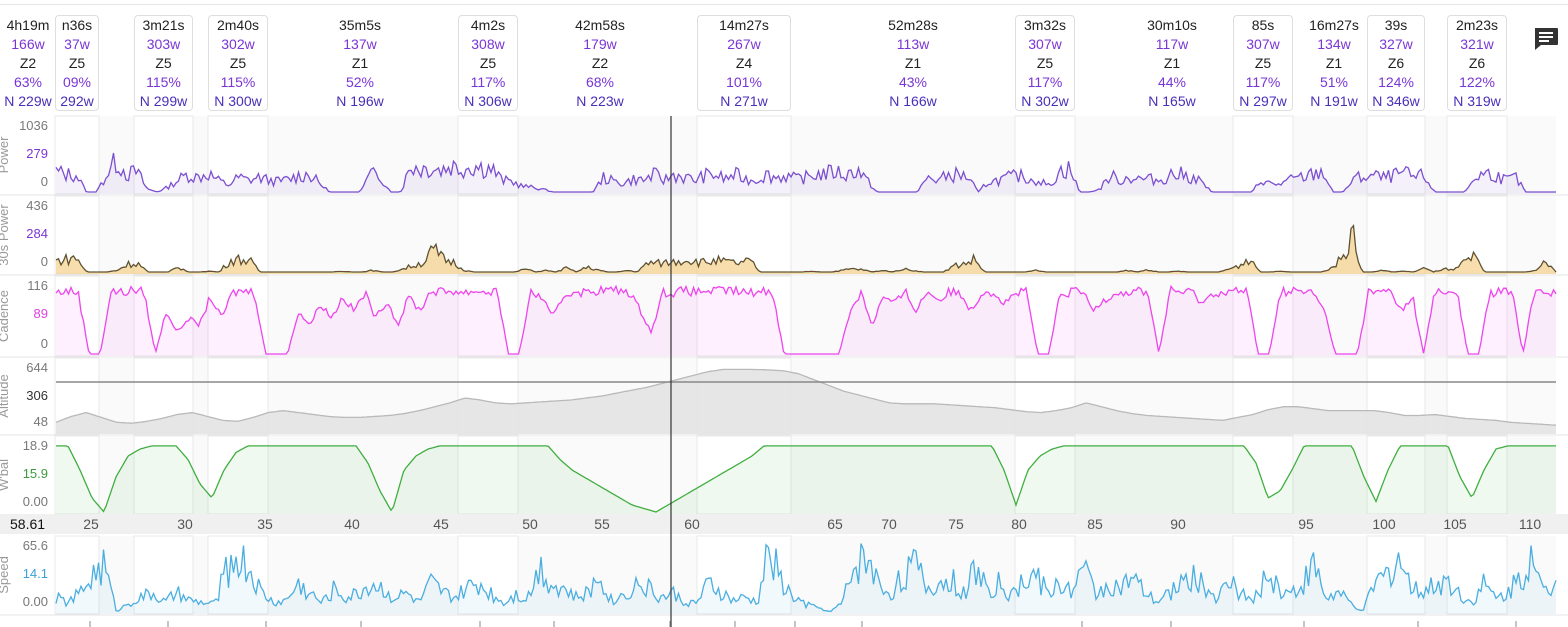 Image resolution: width=1568 pixels, height=627 pixels. What do you see at coordinates (1263, 44) in the screenshot?
I see `interval-power: 307w` at bounding box center [1263, 44].